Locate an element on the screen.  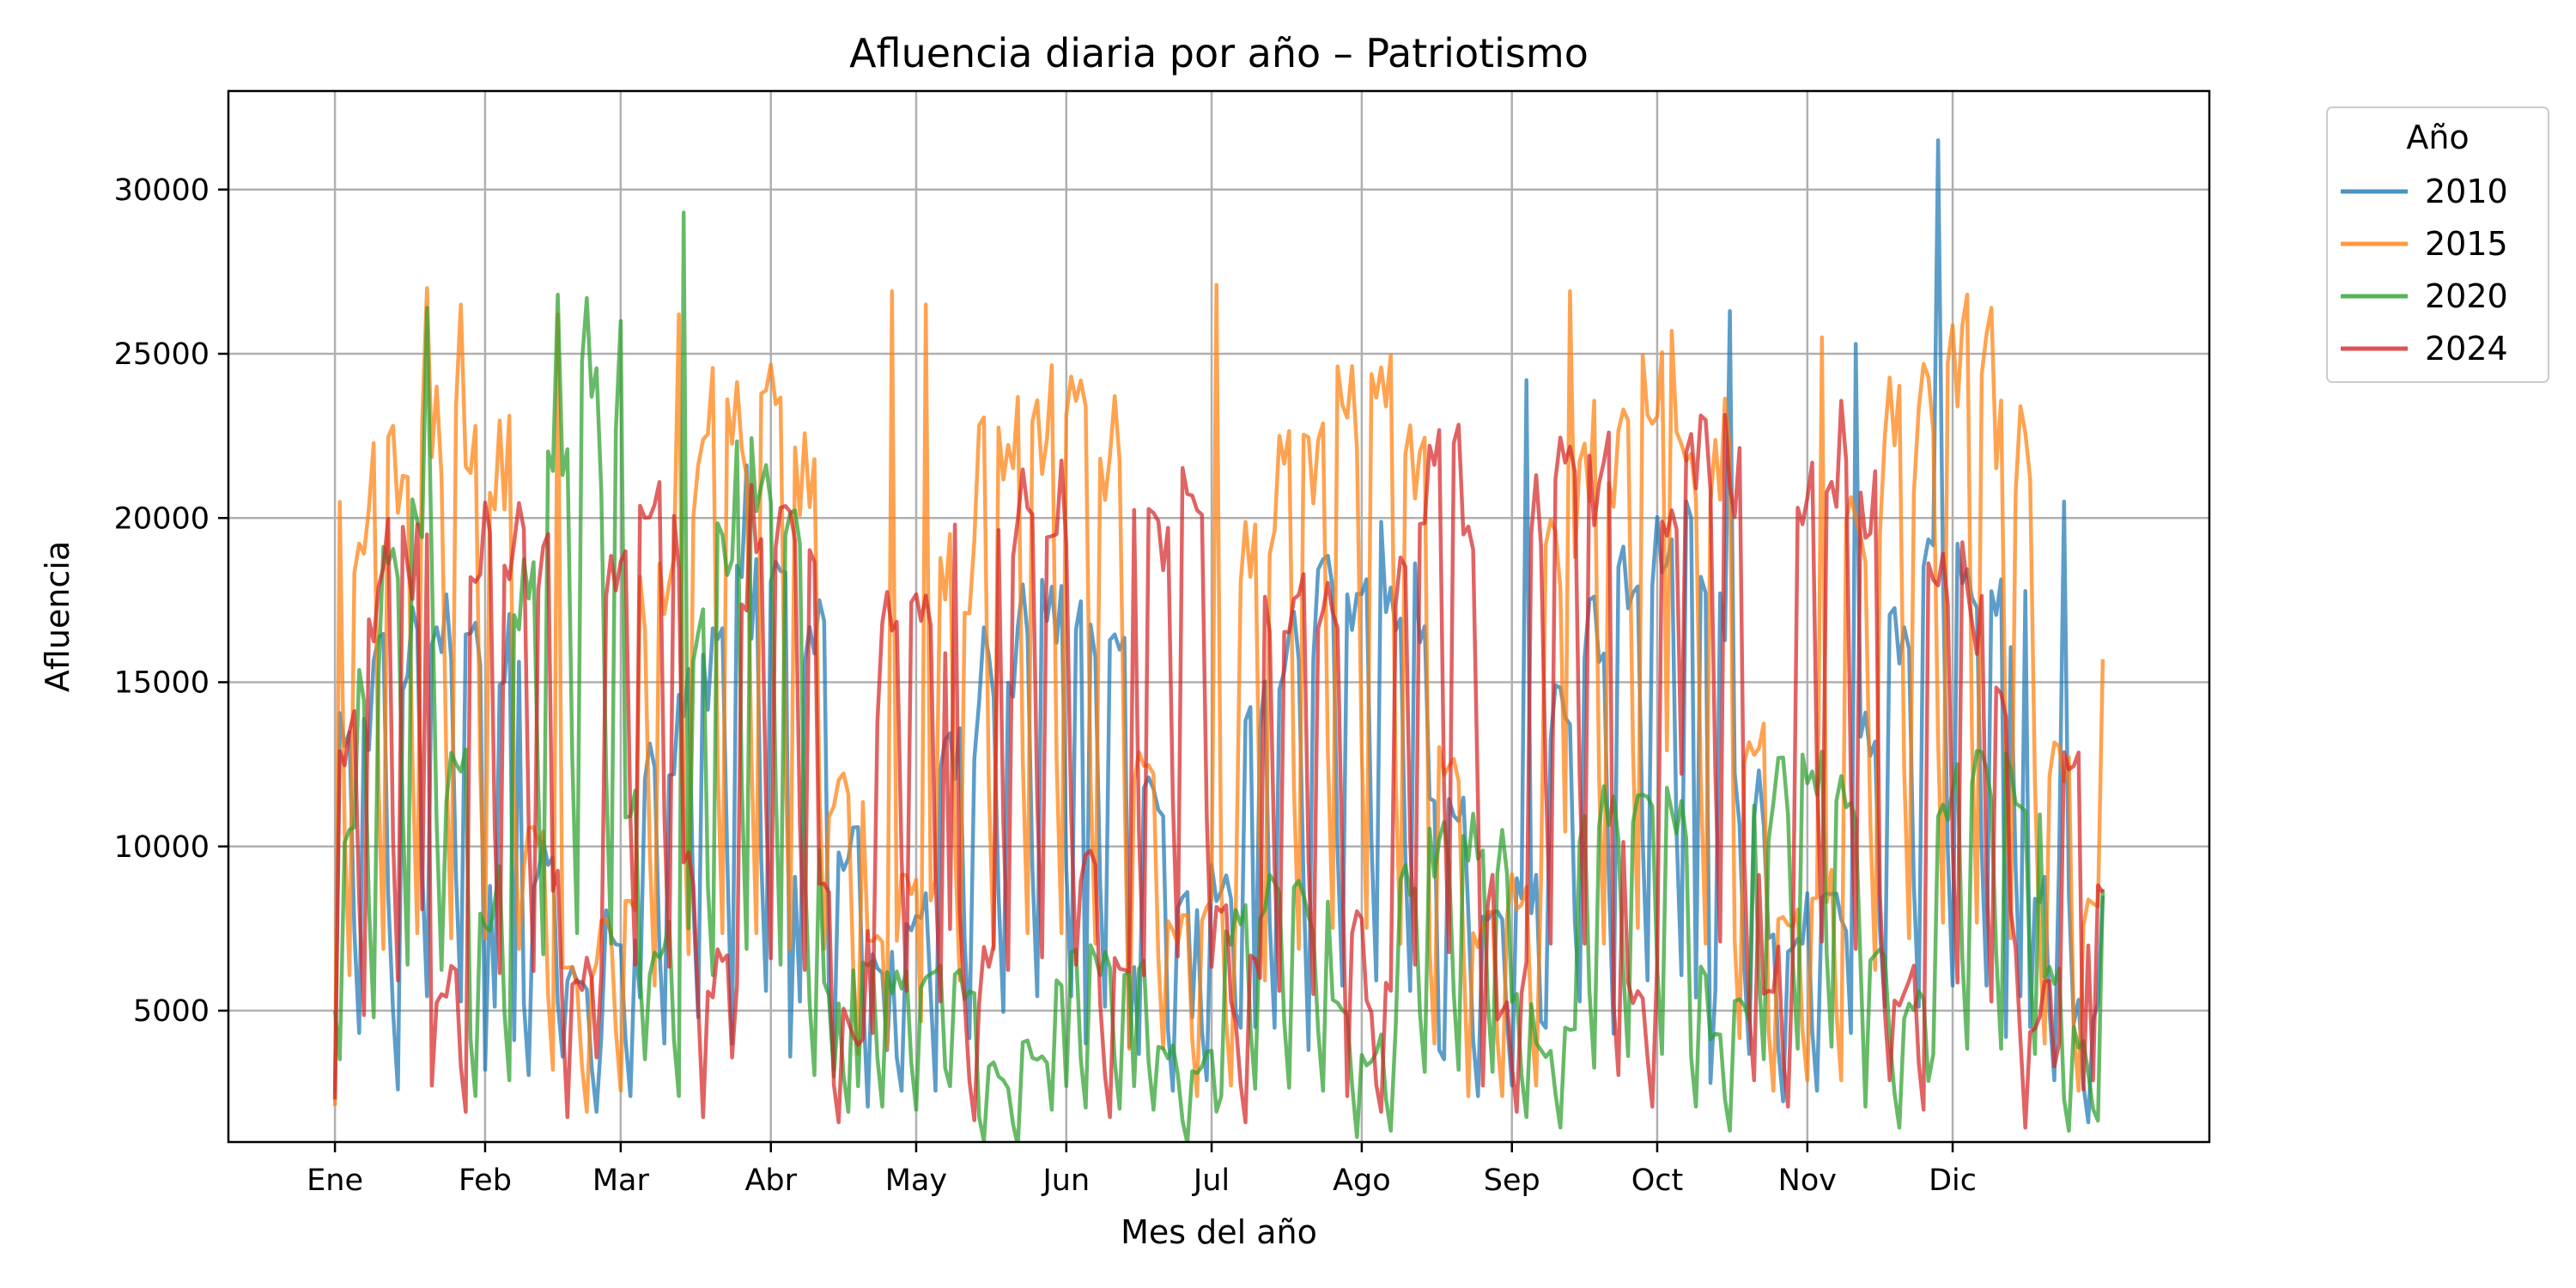
y-tick-label: 10000 is located at coordinates (162, 847).